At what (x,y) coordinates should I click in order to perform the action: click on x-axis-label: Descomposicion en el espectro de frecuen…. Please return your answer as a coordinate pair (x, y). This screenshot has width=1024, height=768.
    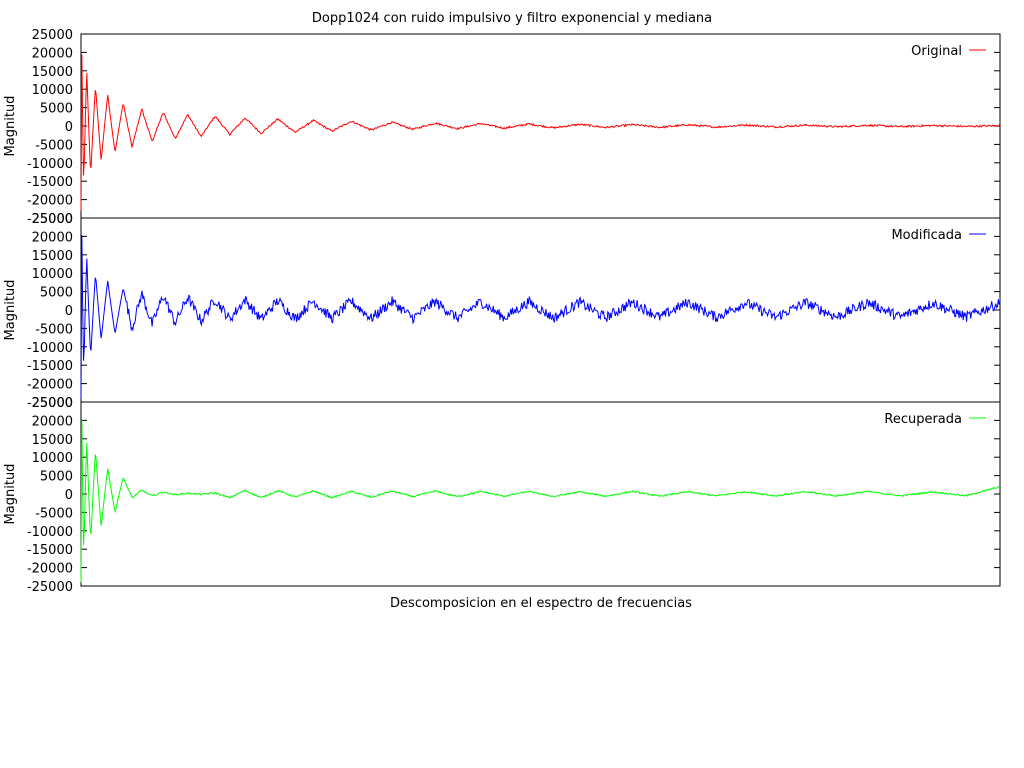
    Looking at the image, I should click on (541, 603).